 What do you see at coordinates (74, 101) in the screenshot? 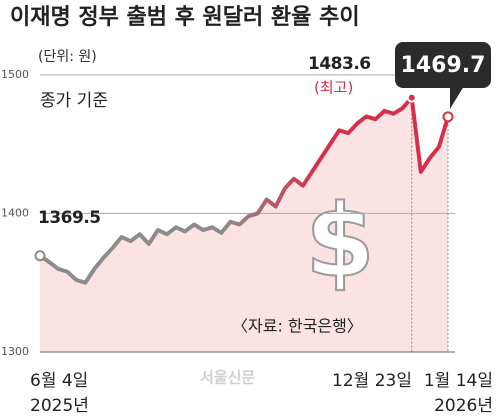
I see `basis-label: 종가 기준` at bounding box center [74, 101].